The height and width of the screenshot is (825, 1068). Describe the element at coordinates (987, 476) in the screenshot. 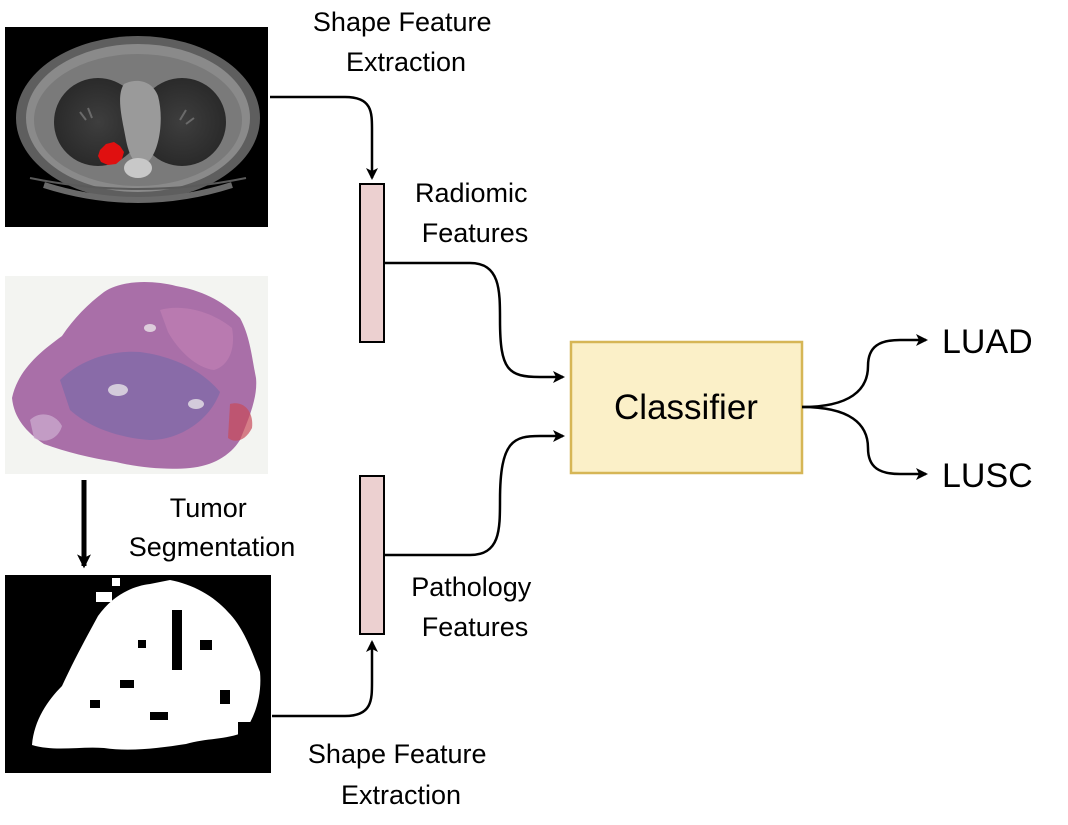

I see `output-lusc: LUSC` at that location.